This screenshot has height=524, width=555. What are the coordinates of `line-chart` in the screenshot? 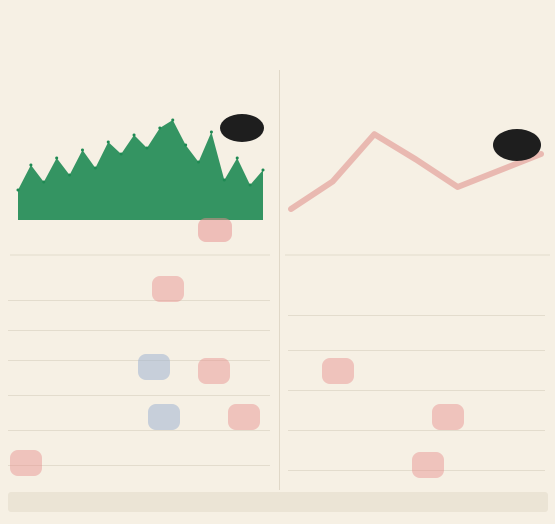 It's located at (417, 192).